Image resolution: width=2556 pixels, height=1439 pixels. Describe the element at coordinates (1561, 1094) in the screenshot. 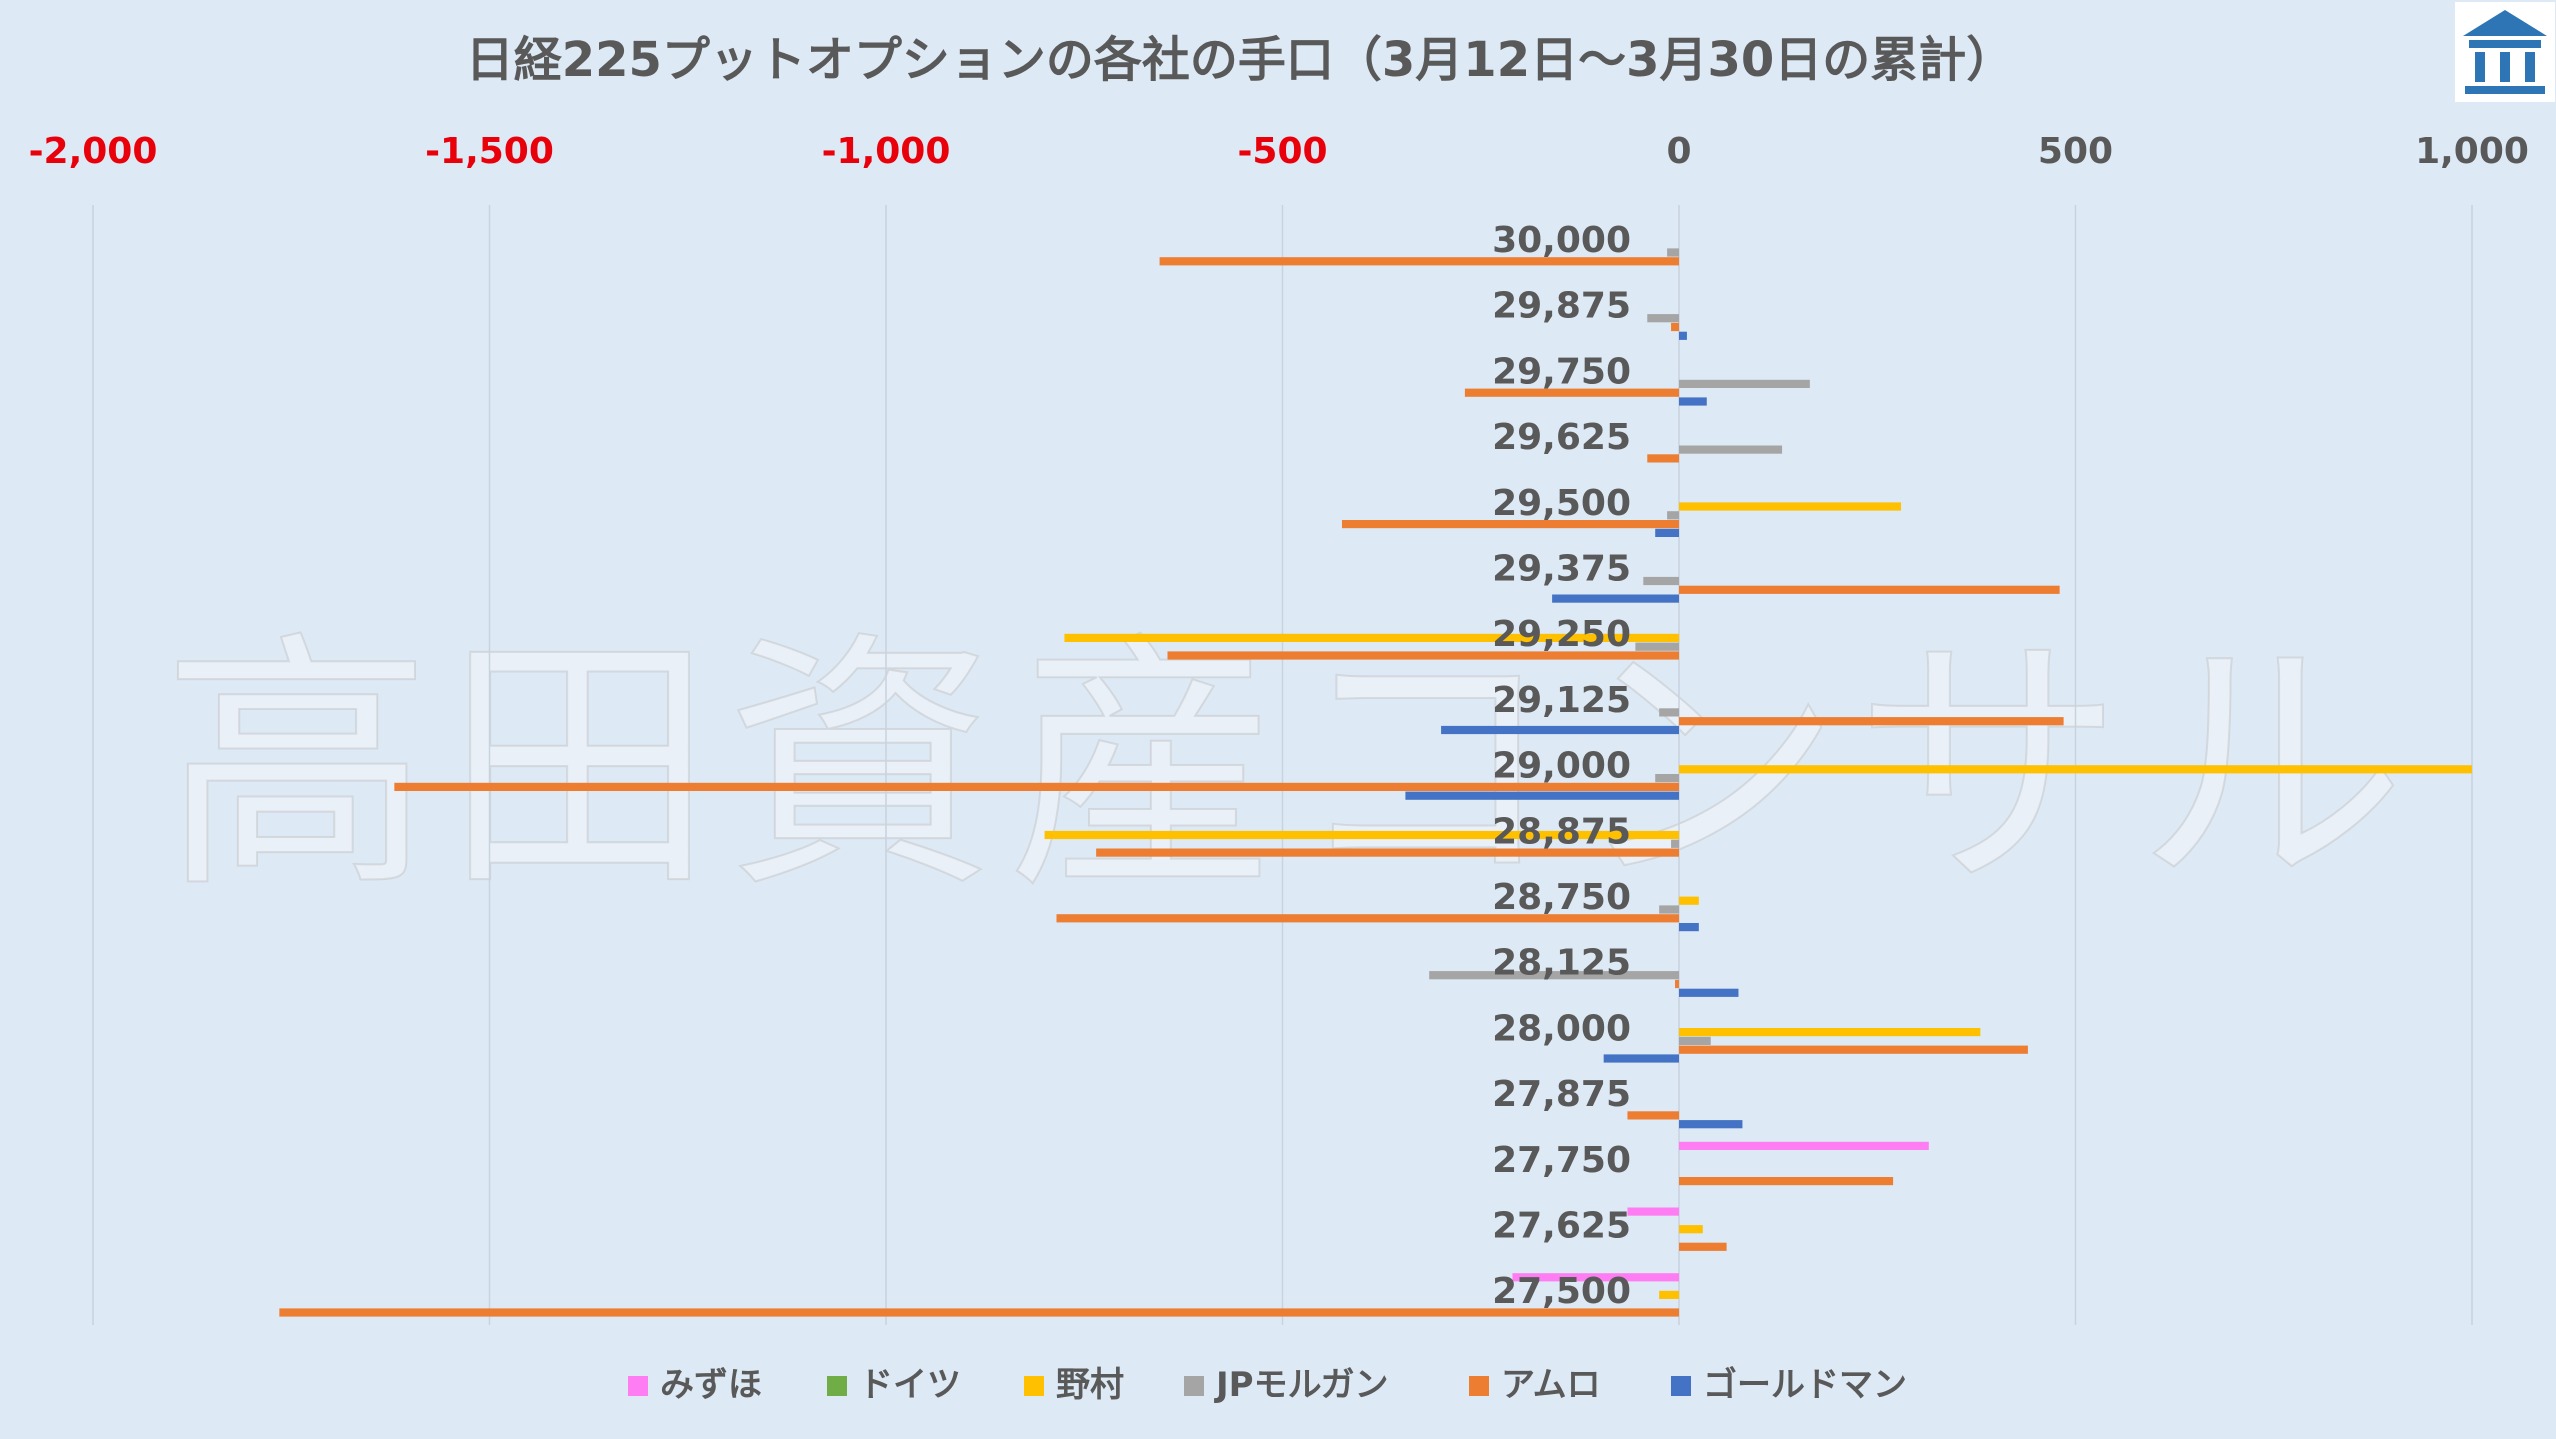

I see `category-label: 27,875` at that location.